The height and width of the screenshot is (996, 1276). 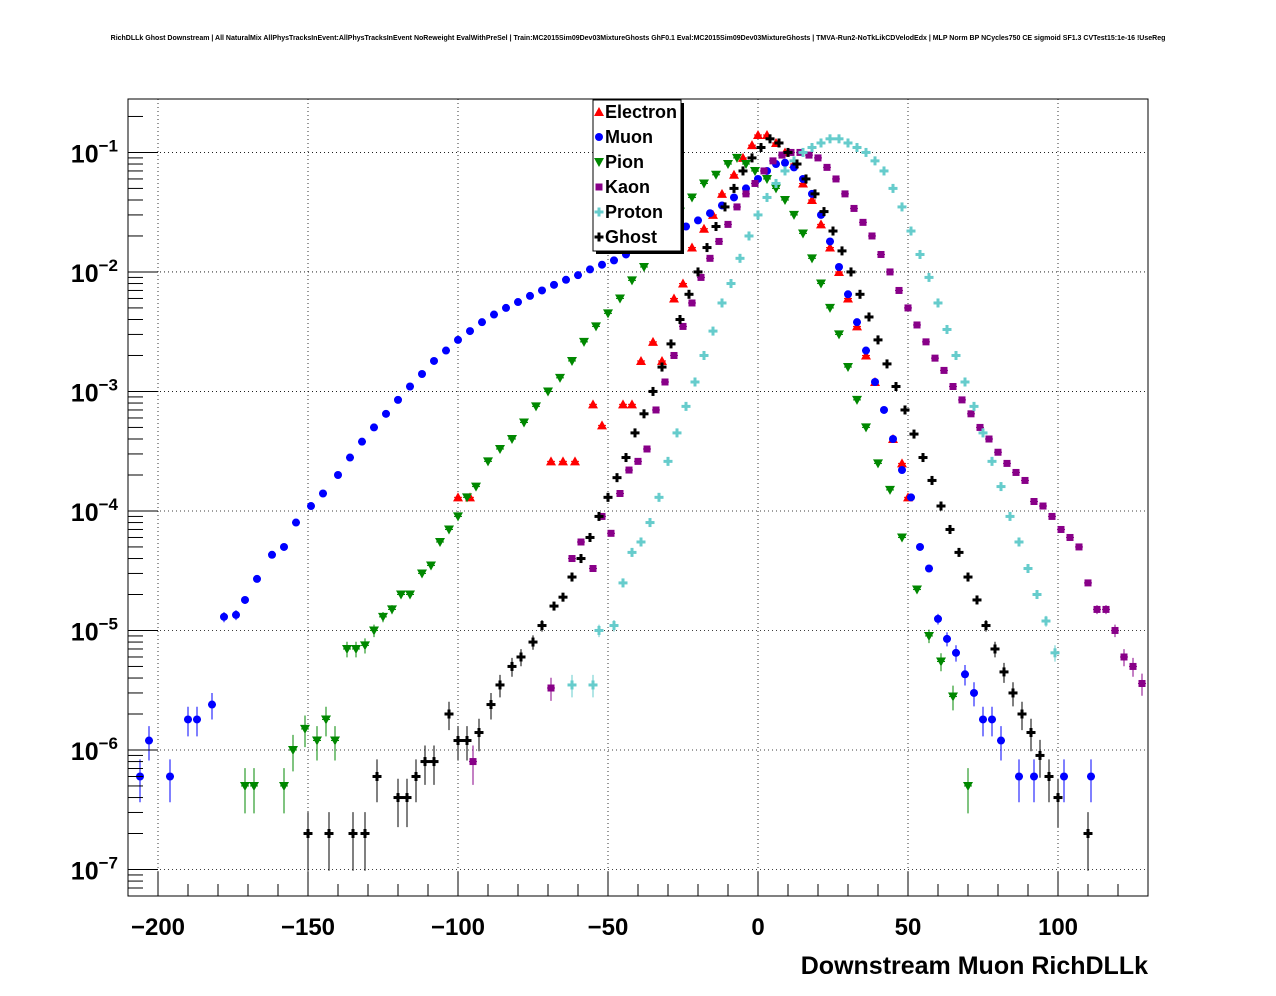 I want to click on legend-marker-pion, so click(x=599, y=162).